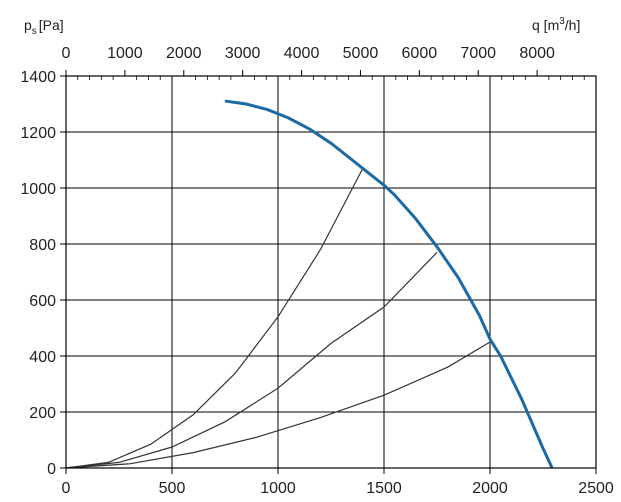  What do you see at coordinates (125, 53) in the screenshot?
I see `top-tick-label-1: 1000` at bounding box center [125, 53].